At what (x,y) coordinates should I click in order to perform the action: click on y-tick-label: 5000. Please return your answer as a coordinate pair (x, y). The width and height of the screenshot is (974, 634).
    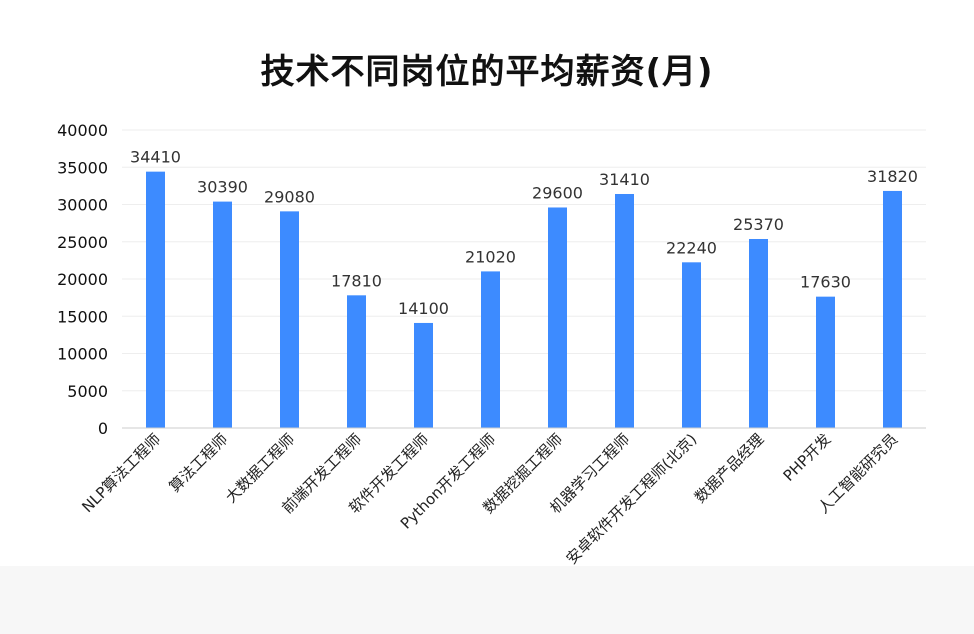
    Looking at the image, I should click on (87, 391).